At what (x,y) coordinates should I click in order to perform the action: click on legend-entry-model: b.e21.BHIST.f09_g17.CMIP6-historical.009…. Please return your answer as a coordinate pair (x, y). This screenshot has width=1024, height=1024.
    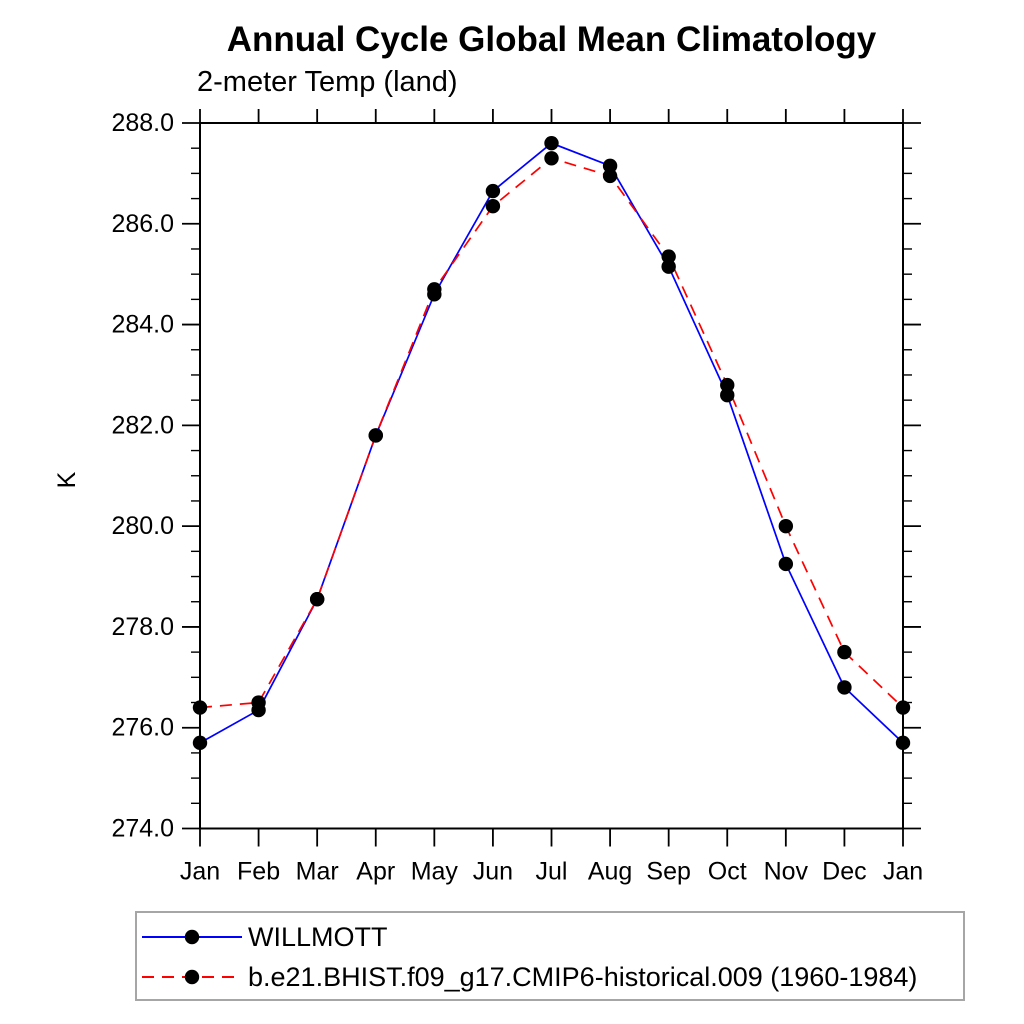
    Looking at the image, I should click on (529, 977).